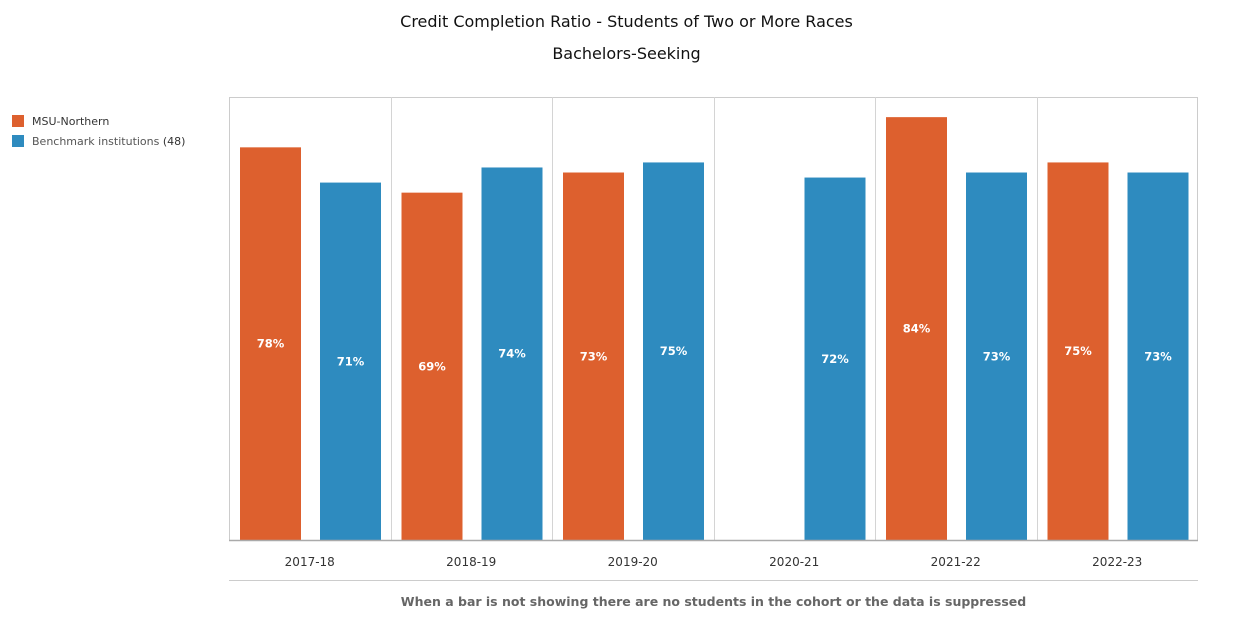 The image size is (1253, 634). Describe the element at coordinates (1117, 562) in the screenshot. I see `x-tick-label: 2022-23` at that location.